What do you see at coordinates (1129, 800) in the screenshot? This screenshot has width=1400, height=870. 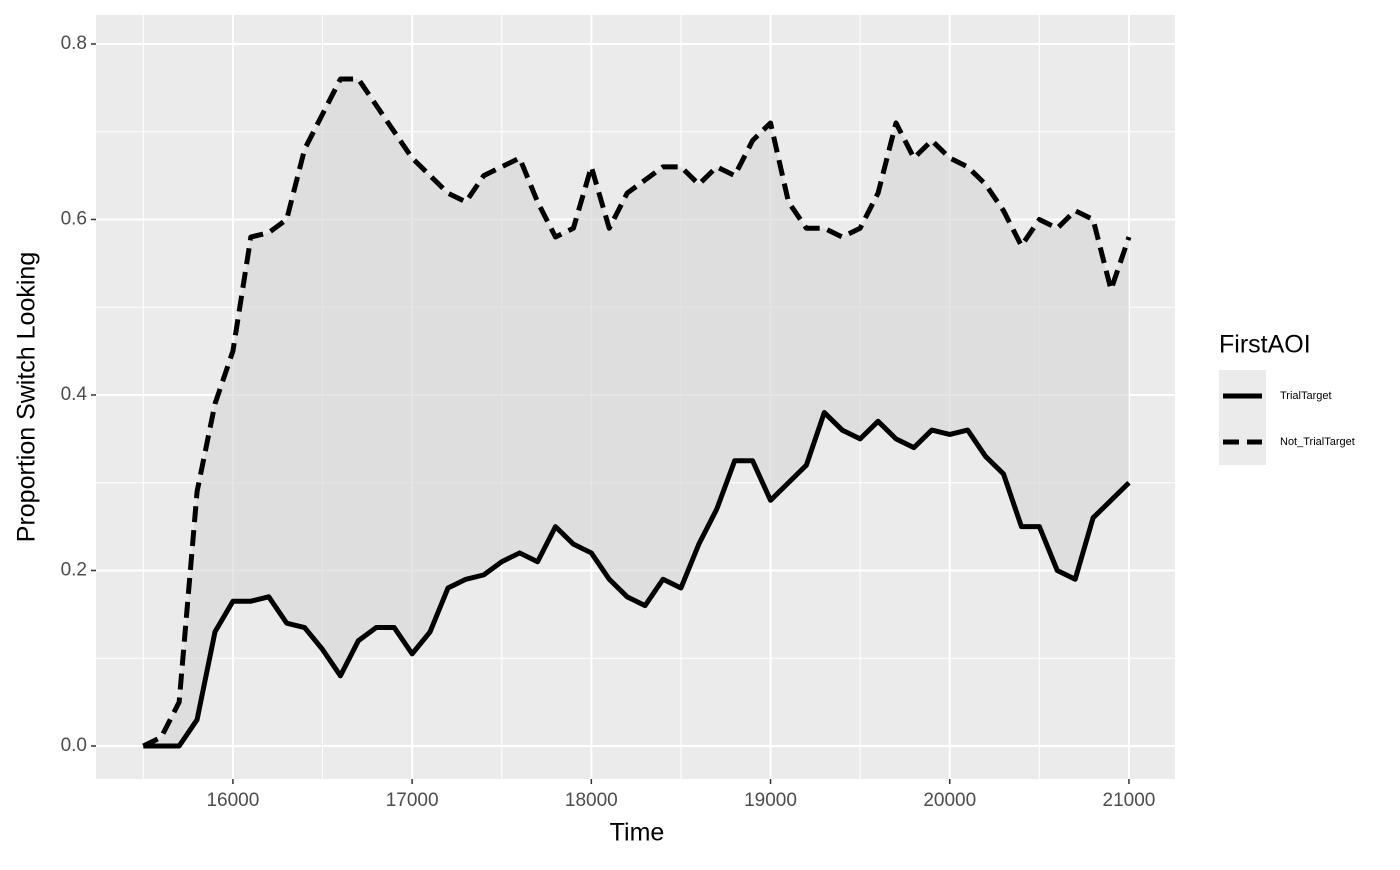 I see `x-tick-label: 21000` at bounding box center [1129, 800].